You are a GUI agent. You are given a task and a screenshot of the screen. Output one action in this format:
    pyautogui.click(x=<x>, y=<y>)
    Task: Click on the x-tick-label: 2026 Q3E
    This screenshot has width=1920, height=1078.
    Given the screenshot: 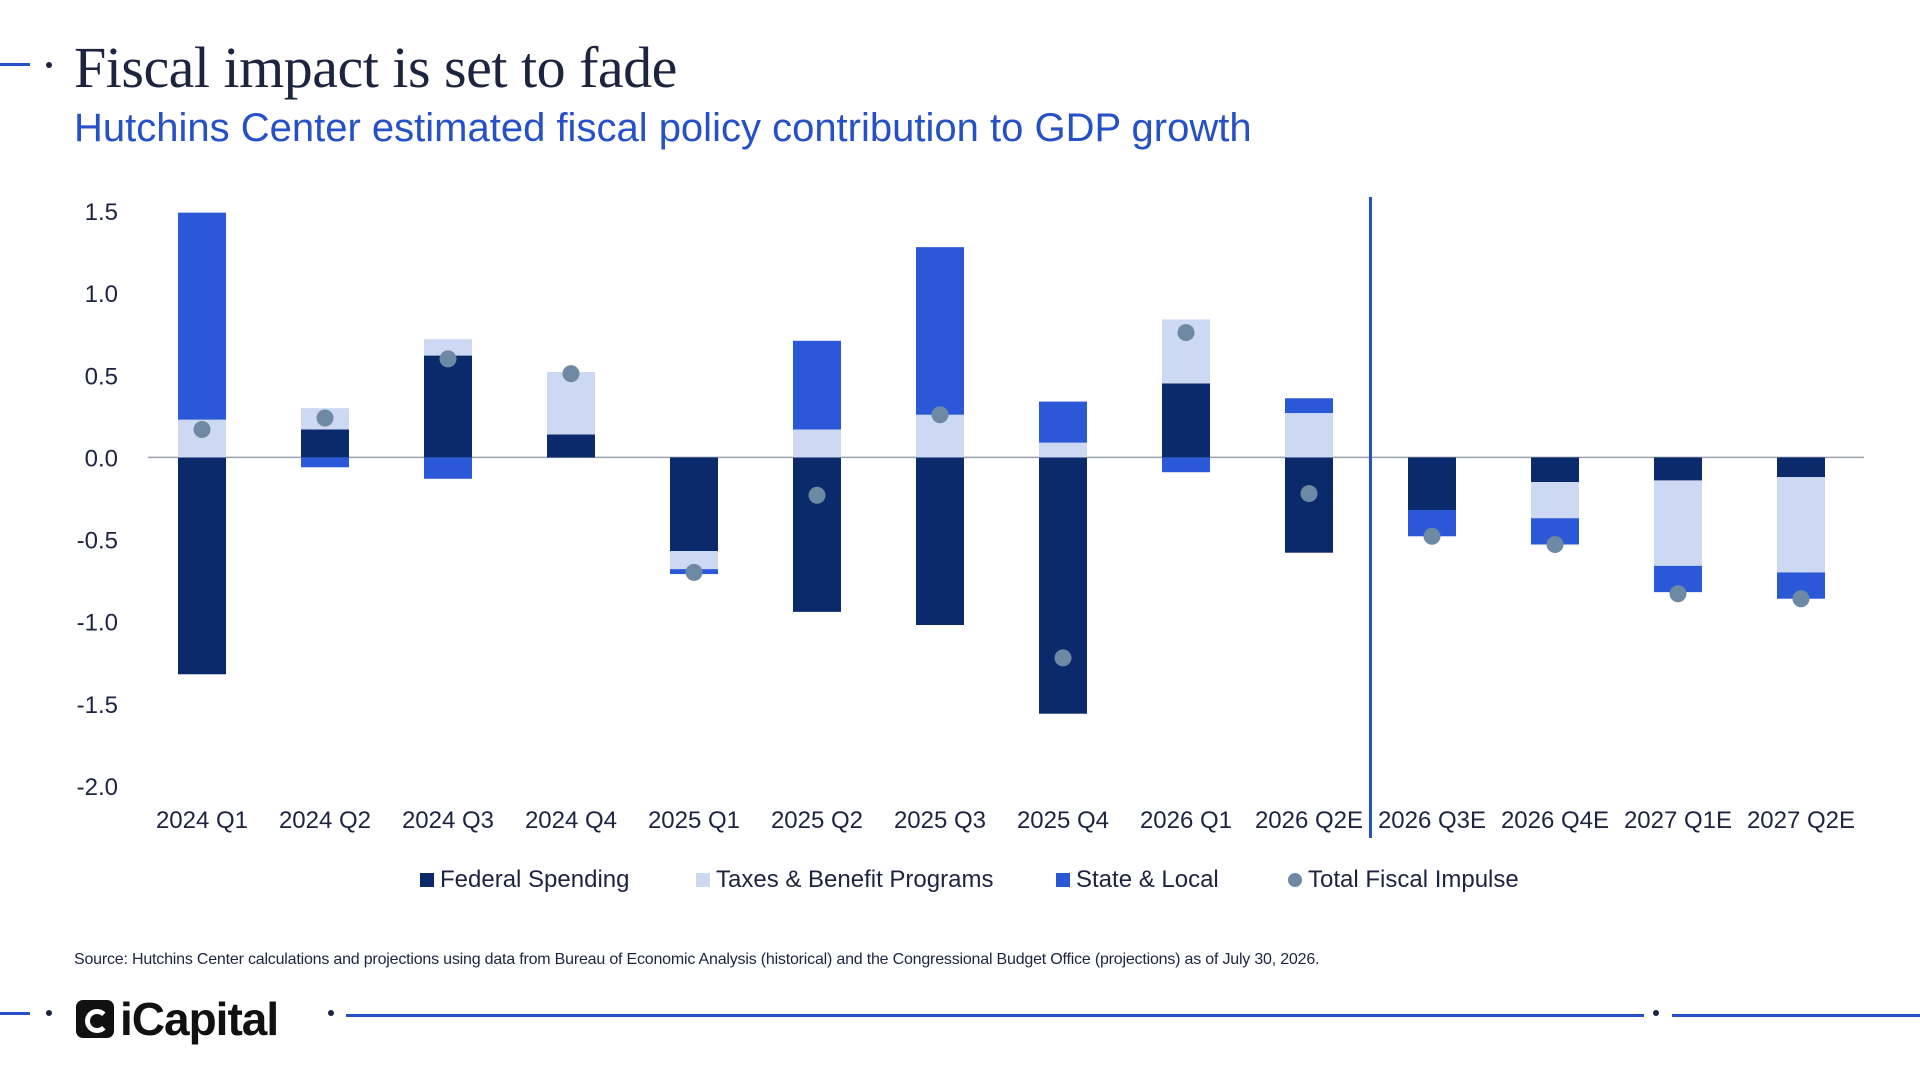 What is the action you would take?
    pyautogui.click(x=1432, y=820)
    